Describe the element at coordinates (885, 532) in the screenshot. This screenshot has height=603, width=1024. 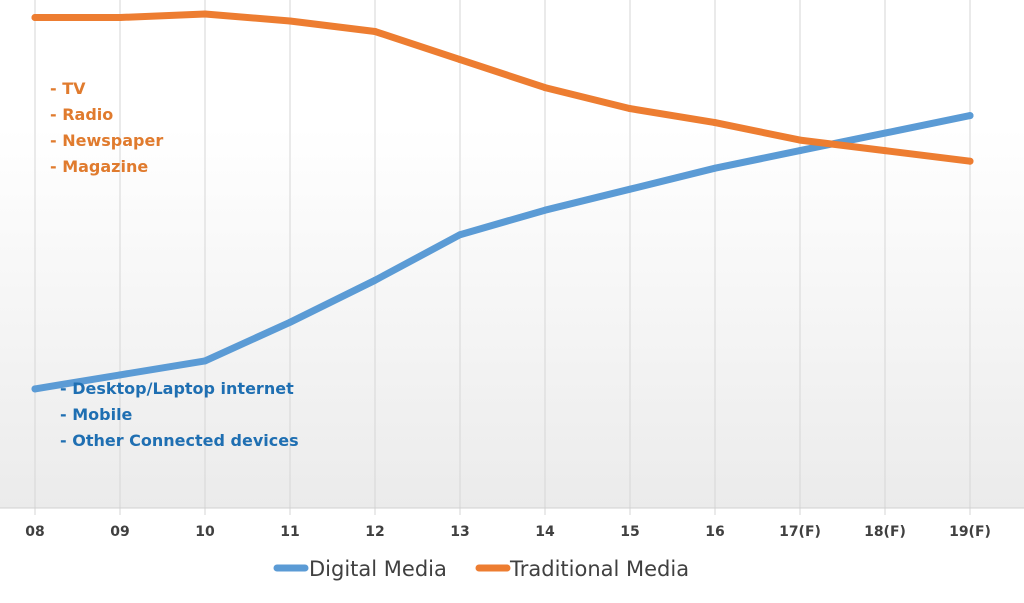
I see `x-tick-label: 18(F)` at that location.